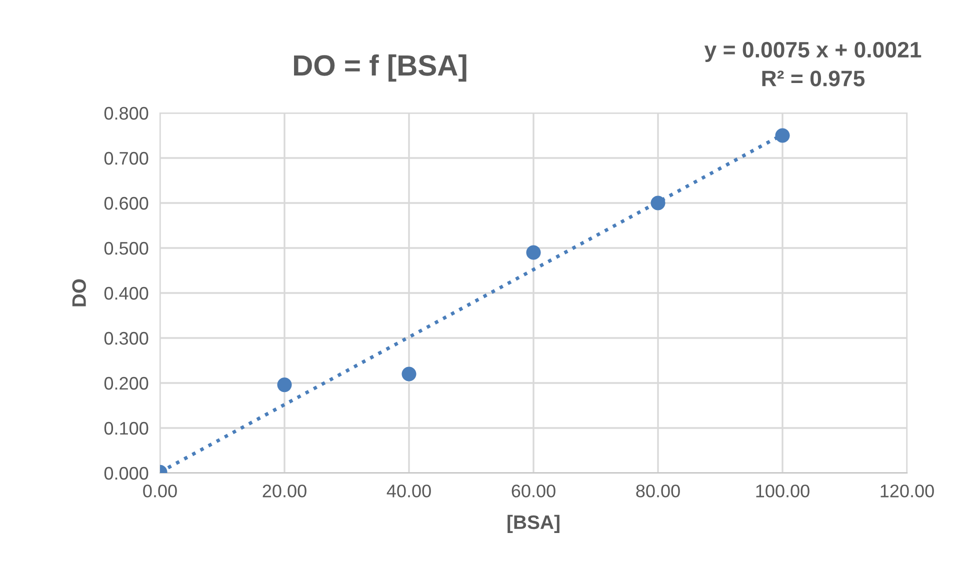 The height and width of the screenshot is (583, 955). Describe the element at coordinates (126, 473) in the screenshot. I see `y-tick-label: 0.000` at that location.